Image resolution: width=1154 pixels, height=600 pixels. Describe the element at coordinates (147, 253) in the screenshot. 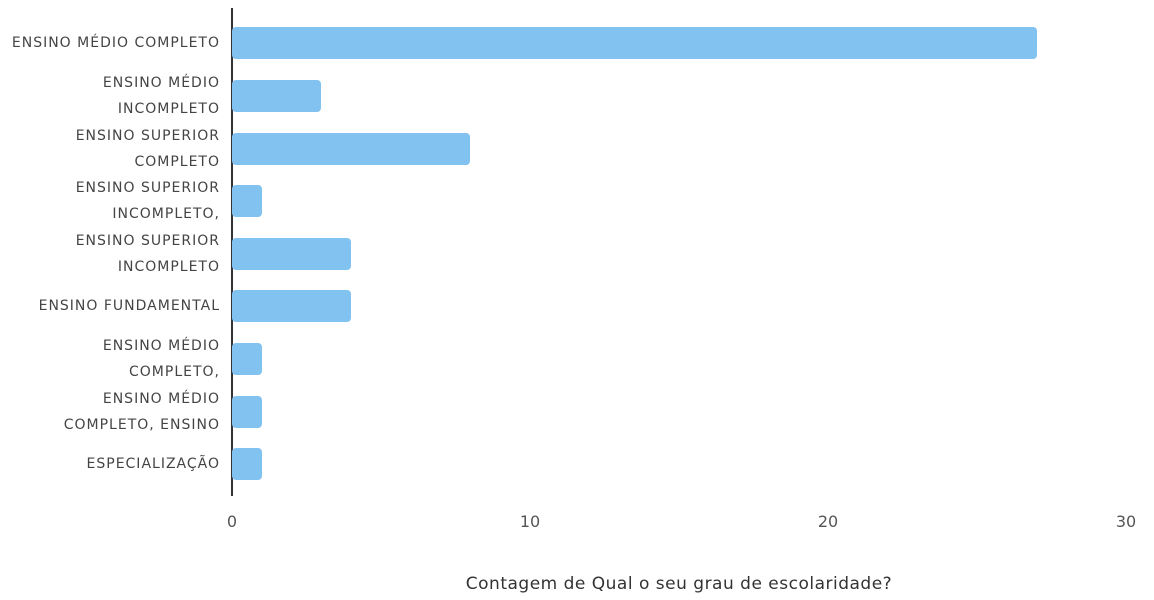

I see `y-tick-label: ENSINO SUPERIOR INCOMPLETO` at that location.